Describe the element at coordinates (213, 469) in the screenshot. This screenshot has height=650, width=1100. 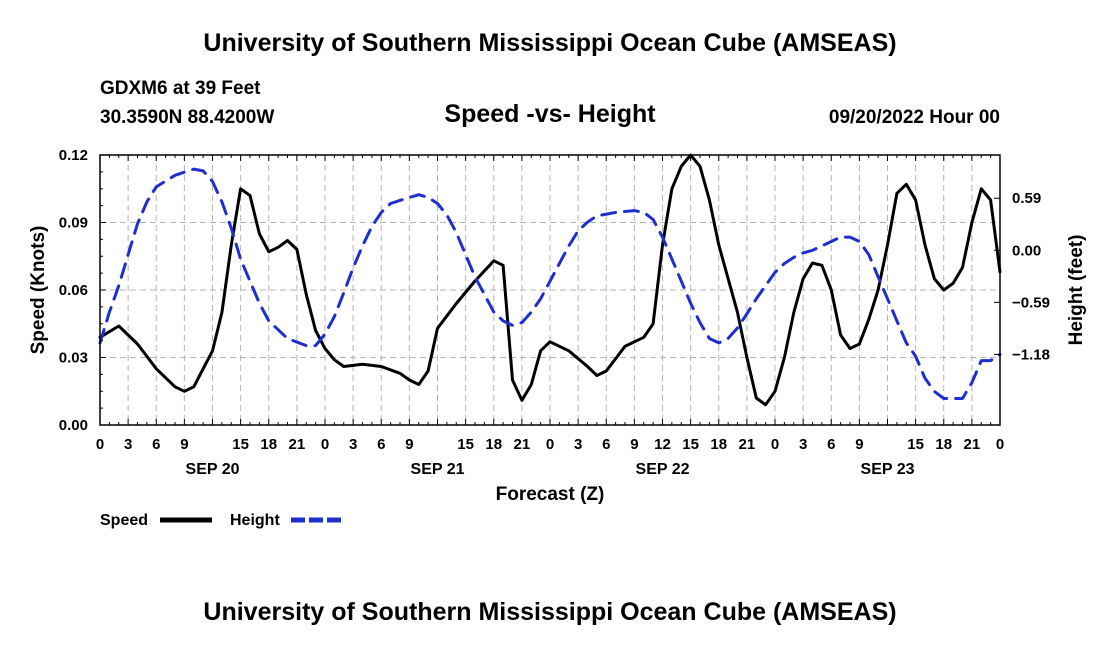
I see `day-label: SEP 20` at that location.